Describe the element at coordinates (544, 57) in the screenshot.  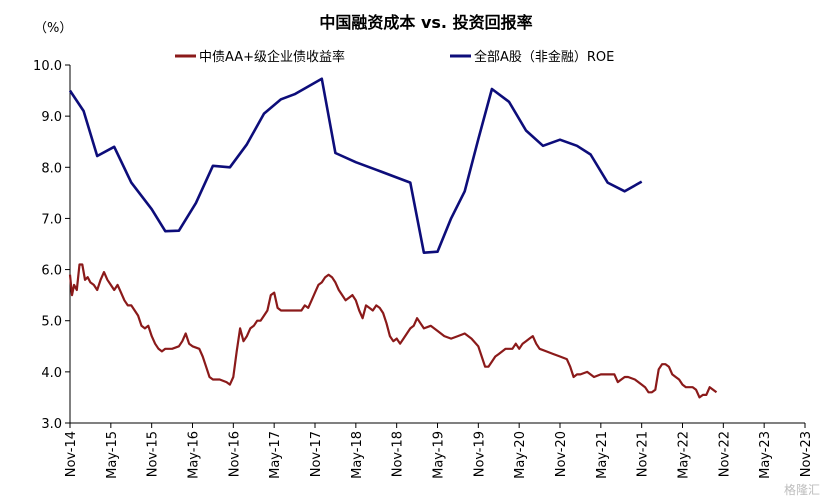
I see `legend-label-series-2: 全部A股（非金融）ROE` at that location.